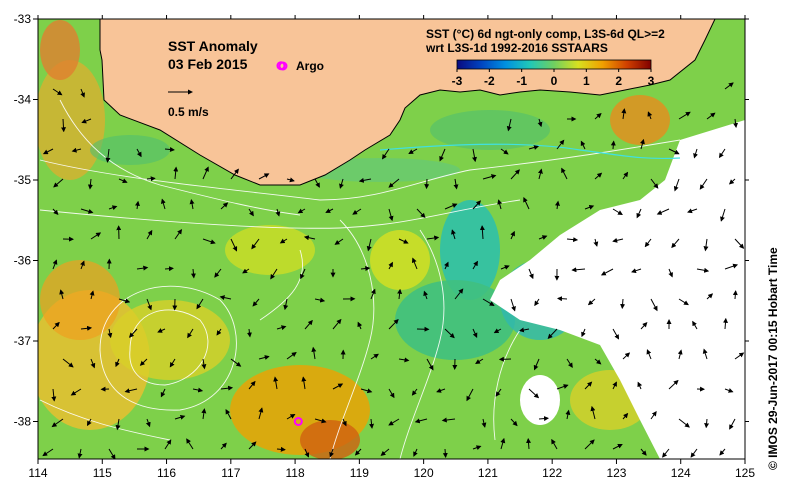  I want to click on colorbar-tick-label: 2, so click(618, 81).